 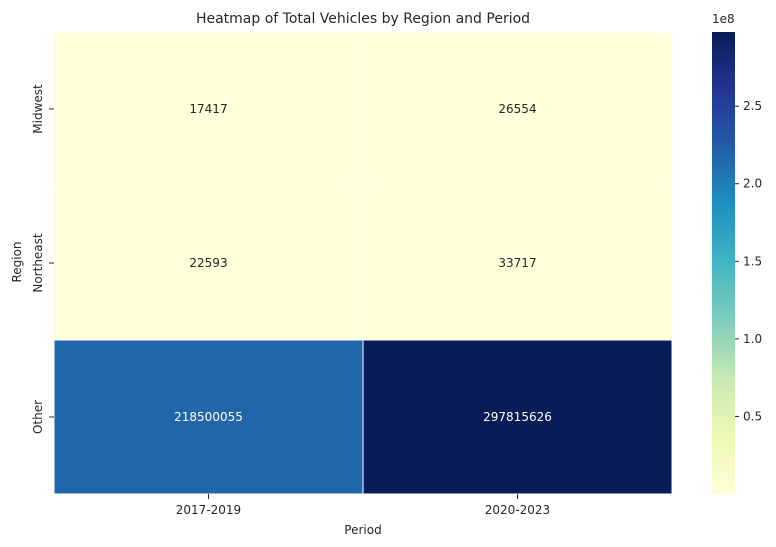 I want to click on cell-value-label: 297815626, so click(x=517, y=417).